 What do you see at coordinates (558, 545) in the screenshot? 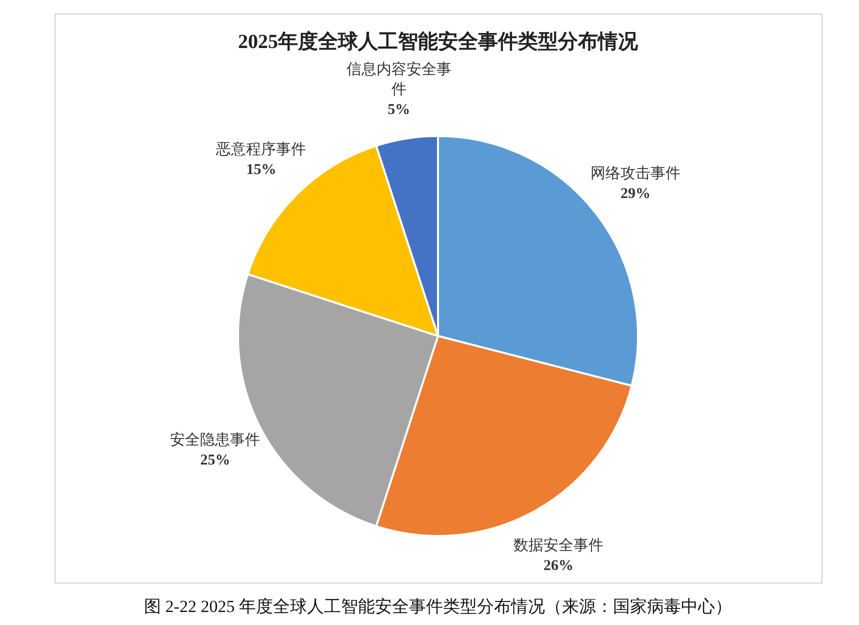
I see `slice-label: 数据安全事件` at bounding box center [558, 545].